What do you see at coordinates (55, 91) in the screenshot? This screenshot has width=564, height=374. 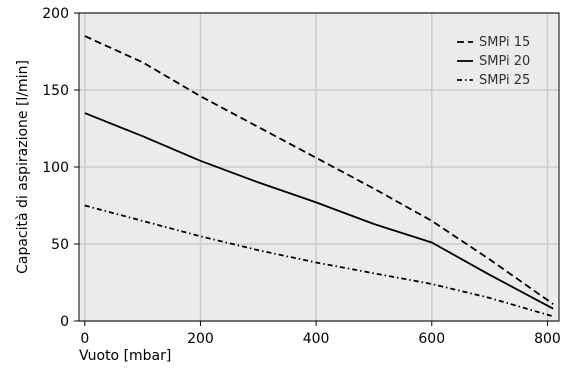 I see `y-tick-label-3: 150` at bounding box center [55, 91].